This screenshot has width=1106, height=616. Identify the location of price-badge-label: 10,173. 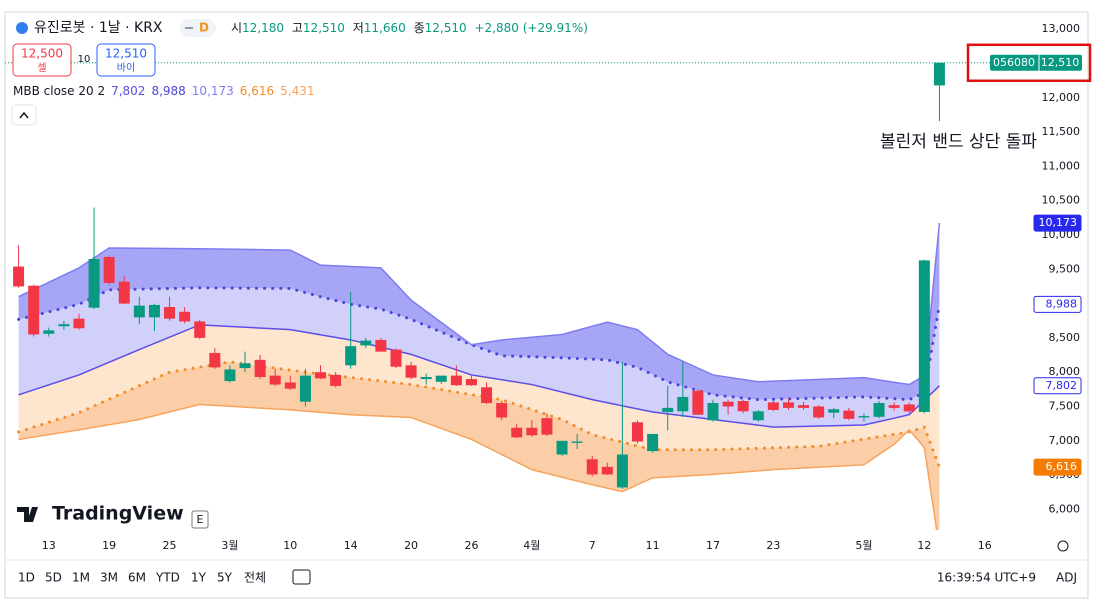
(1058, 222).